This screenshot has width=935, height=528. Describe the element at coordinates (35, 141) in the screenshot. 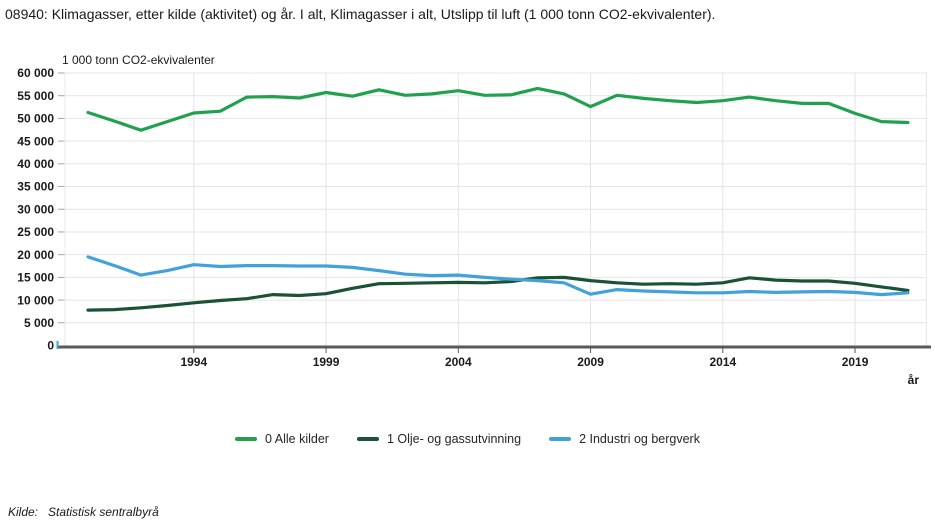

I see `y-tick-label: 45 000` at that location.